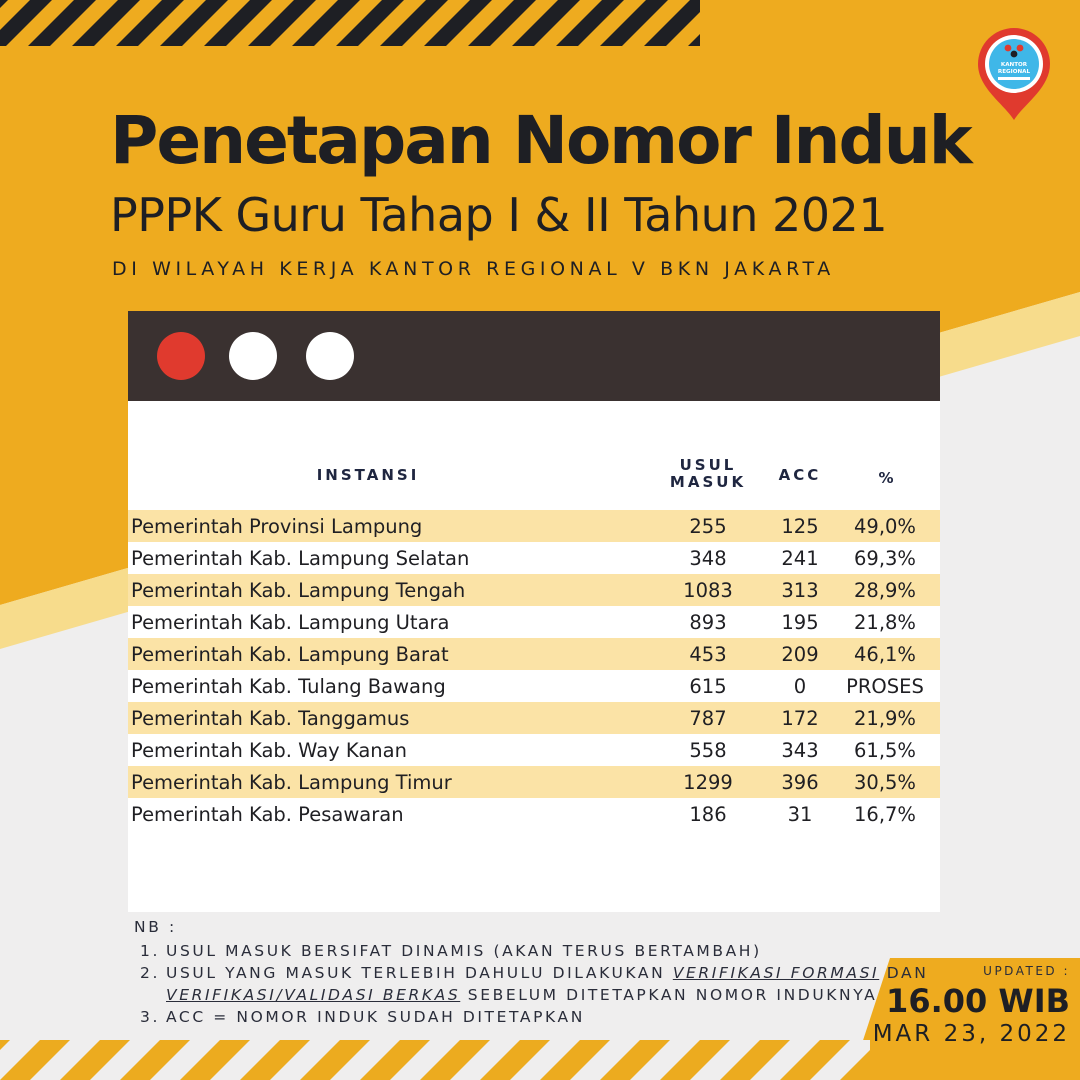 Image resolution: width=1080 pixels, height=1080 pixels. What do you see at coordinates (291, 782) in the screenshot?
I see `cell-instansi: Pemerintah Kab. Lampung Timur` at bounding box center [291, 782].